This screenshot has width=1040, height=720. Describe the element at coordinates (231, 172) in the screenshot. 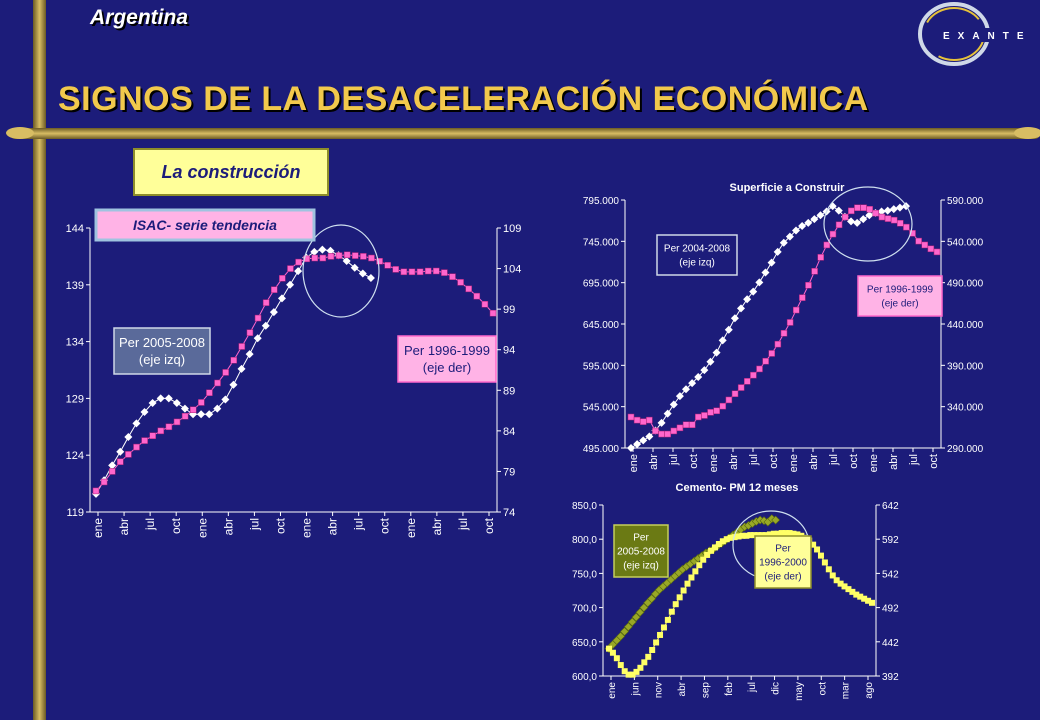

I see `section-label: La construcción` at that location.